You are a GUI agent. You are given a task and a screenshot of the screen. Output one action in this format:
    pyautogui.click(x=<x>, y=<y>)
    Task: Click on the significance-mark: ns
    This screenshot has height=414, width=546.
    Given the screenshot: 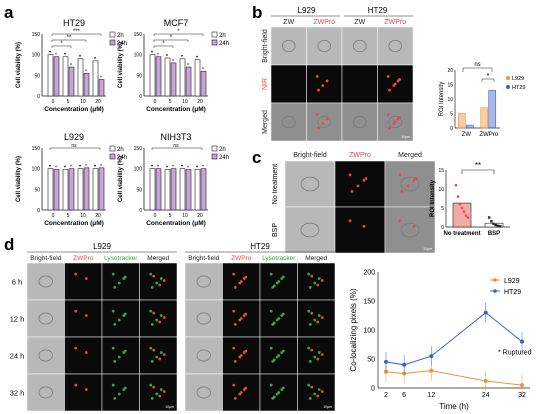 What is the action you would take?
    pyautogui.click(x=74, y=146)
    